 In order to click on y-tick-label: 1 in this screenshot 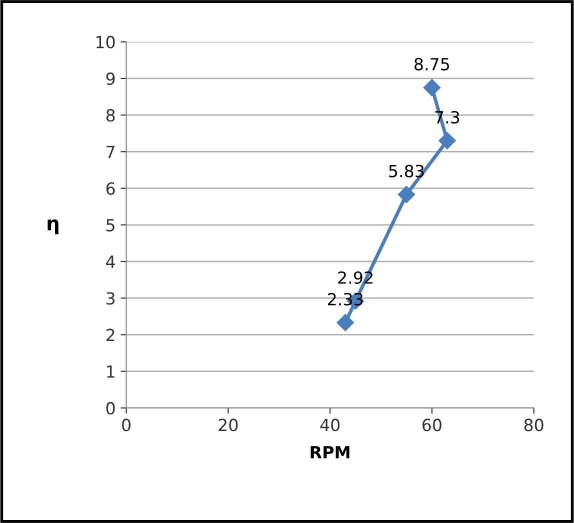, I will do `click(110, 372)`.